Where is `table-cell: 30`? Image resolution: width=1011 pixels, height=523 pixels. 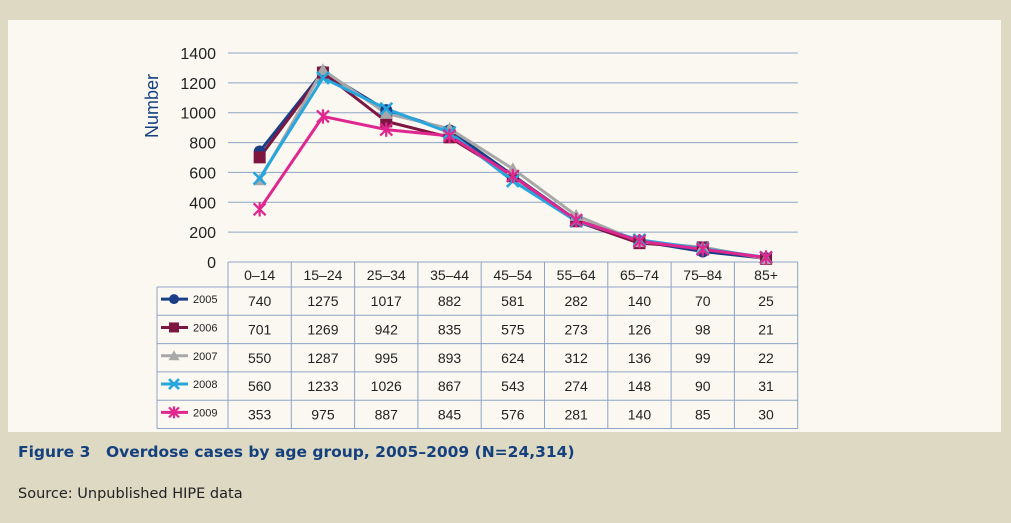
table-cell: 30 is located at coordinates (766, 414).